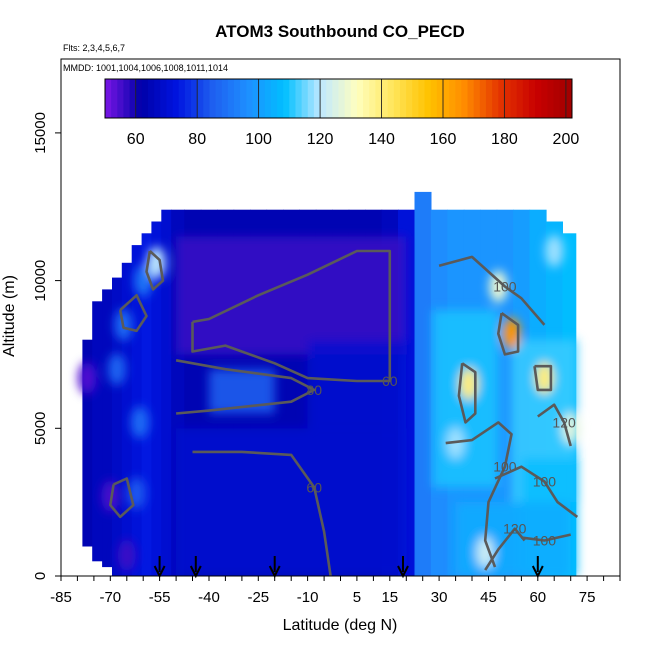 This screenshot has width=650, height=650. I want to click on x-tick-label: 75, so click(587, 597).